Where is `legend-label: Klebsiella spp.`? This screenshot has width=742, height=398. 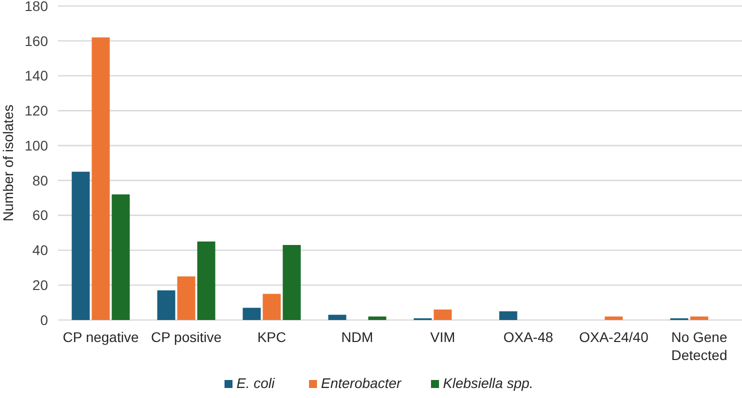 legend-label: Klebsiella spp. is located at coordinates (488, 383).